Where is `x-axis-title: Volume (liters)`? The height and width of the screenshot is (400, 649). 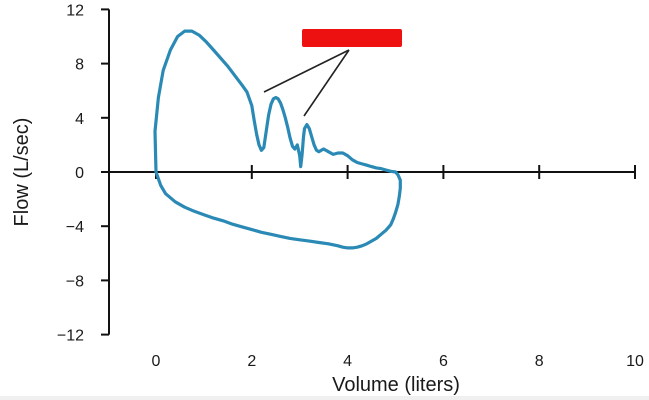
x-axis-title: Volume (liters) is located at coordinates (396, 385).